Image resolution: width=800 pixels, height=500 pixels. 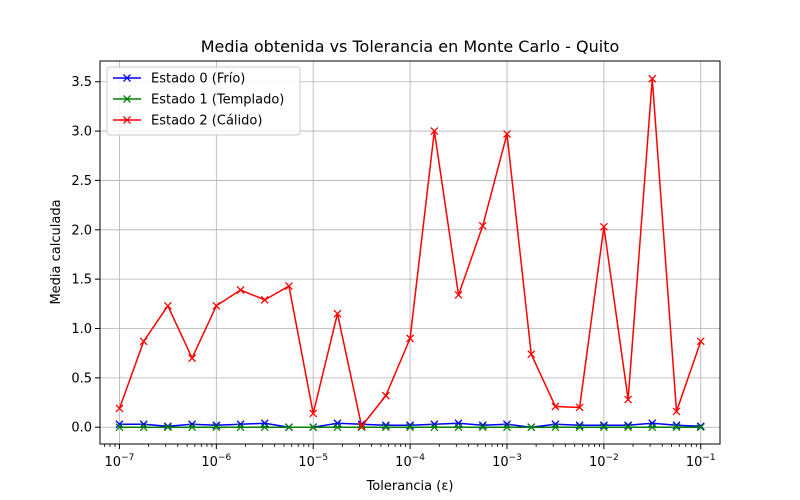 What do you see at coordinates (81, 82) in the screenshot?
I see `y-tick-label: 3.5` at bounding box center [81, 82].